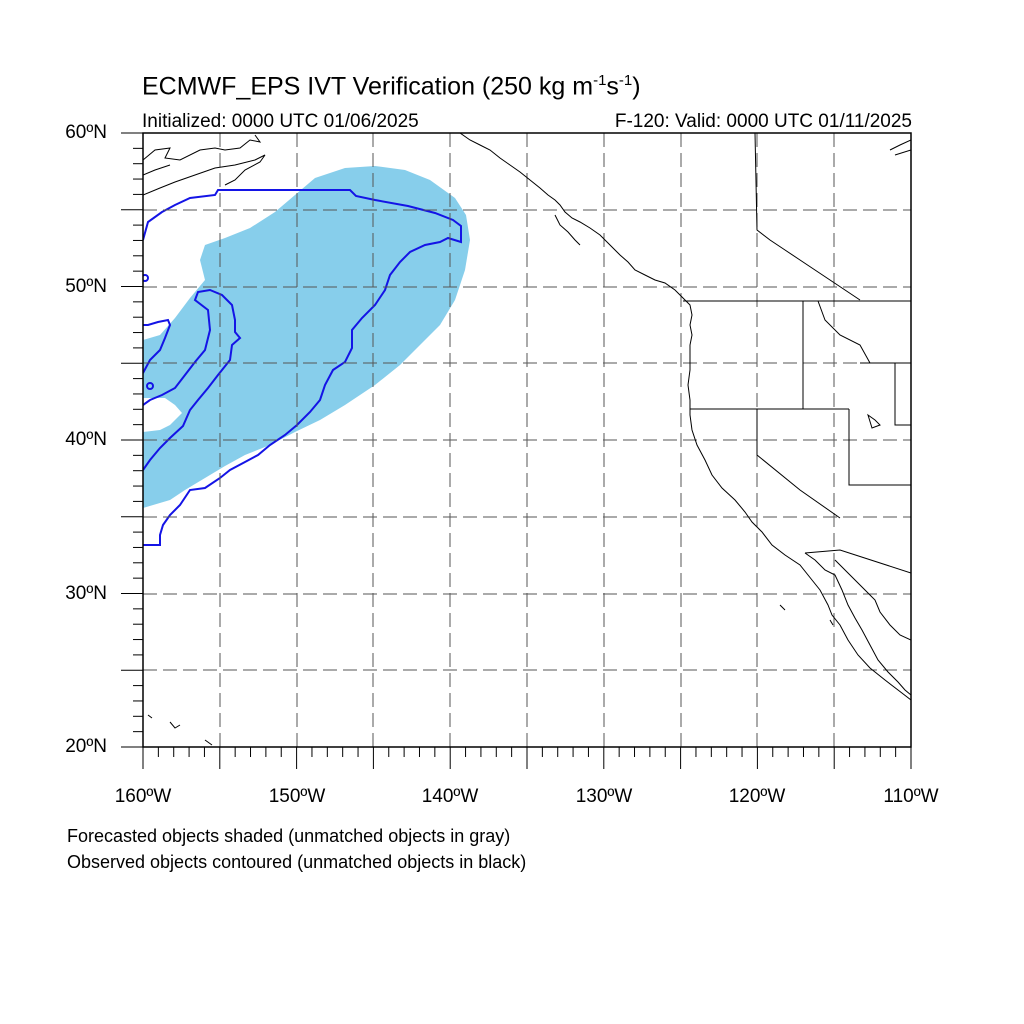 The image size is (1024, 1024). Describe the element at coordinates (204, 165) in the screenshot. I see `alaska-coast` at that location.